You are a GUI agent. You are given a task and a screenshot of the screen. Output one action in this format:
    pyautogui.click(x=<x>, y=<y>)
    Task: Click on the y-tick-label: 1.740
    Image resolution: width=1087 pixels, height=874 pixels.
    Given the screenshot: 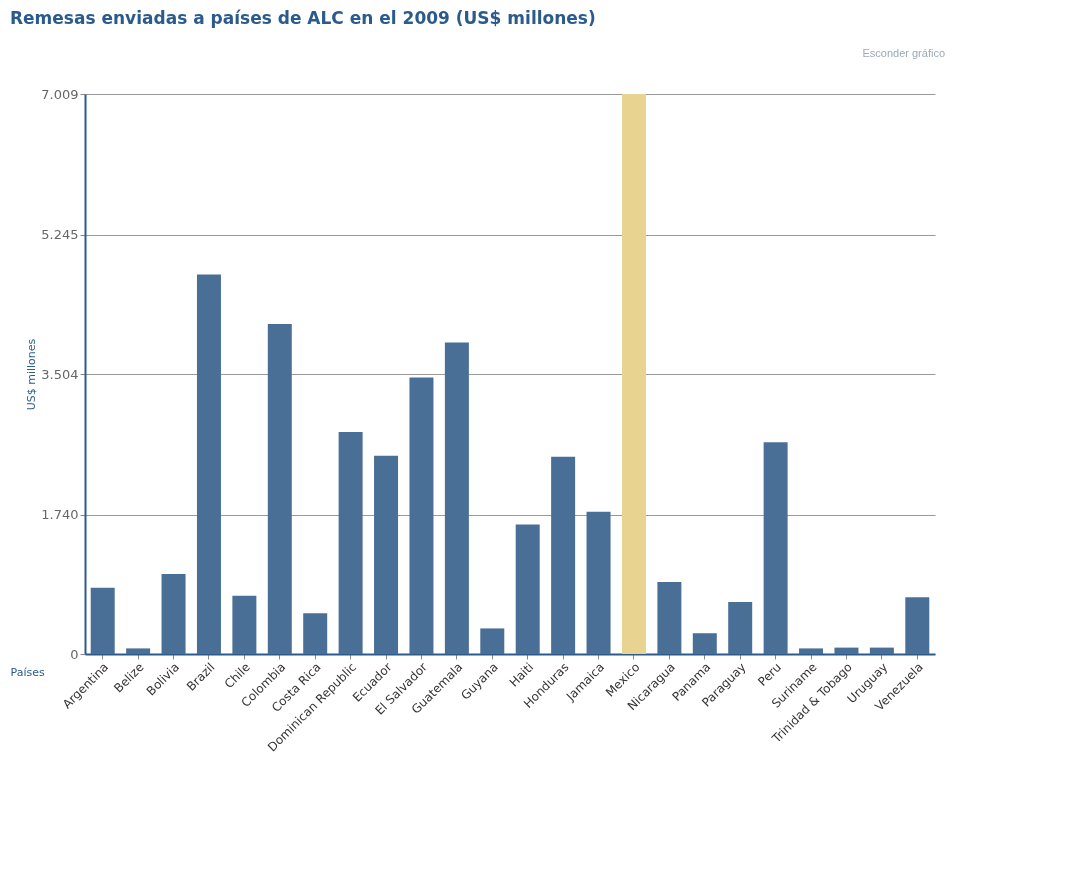 What is the action you would take?
    pyautogui.click(x=60, y=515)
    